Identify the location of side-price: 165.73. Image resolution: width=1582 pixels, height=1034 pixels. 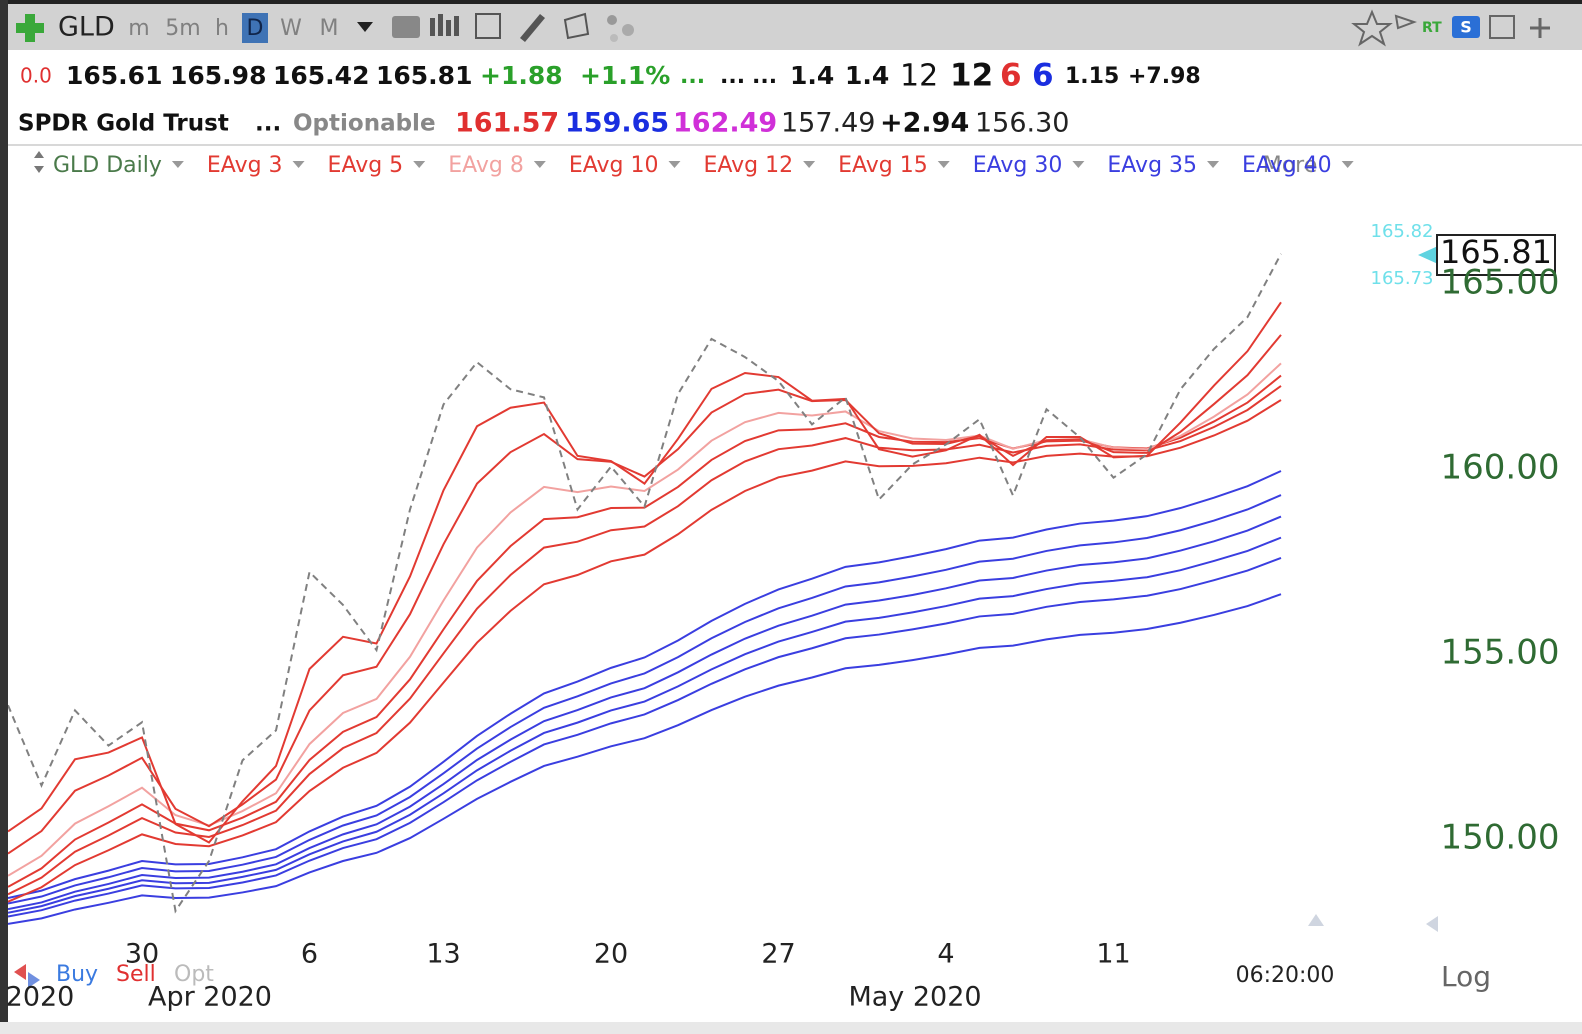
(1402, 278).